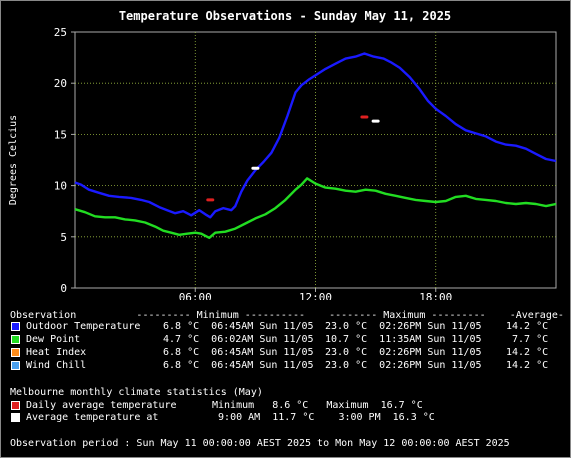 This screenshot has width=571, height=458. What do you see at coordinates (15, 352) in the screenshot?
I see `legend-swatch-heatindex` at bounding box center [15, 352].